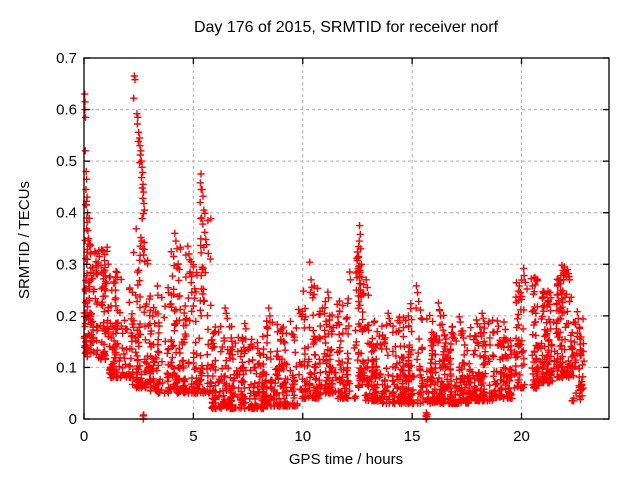 This screenshot has width=640, height=480. Describe the element at coordinates (521, 436) in the screenshot. I see `x-tick-label: 20` at that location.